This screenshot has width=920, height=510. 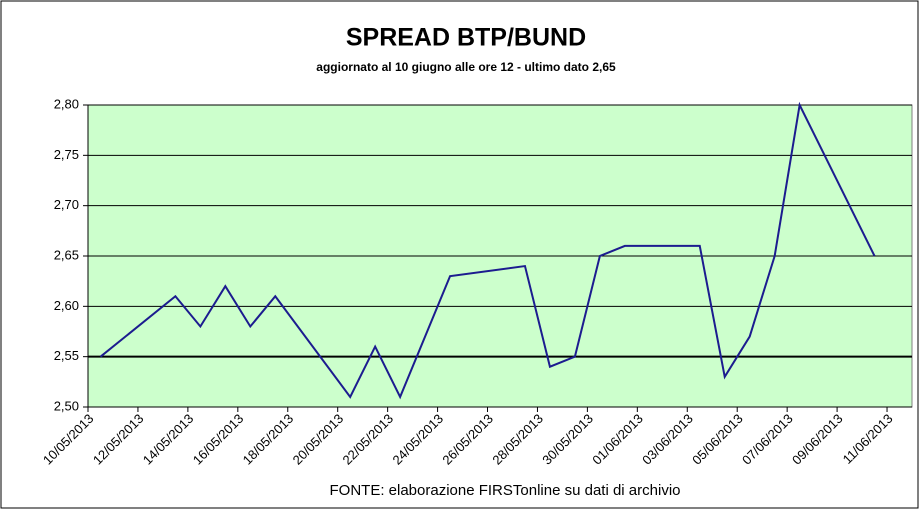 What do you see at coordinates (66, 405) in the screenshot?
I see `y-tick-label: 2,50` at bounding box center [66, 405].